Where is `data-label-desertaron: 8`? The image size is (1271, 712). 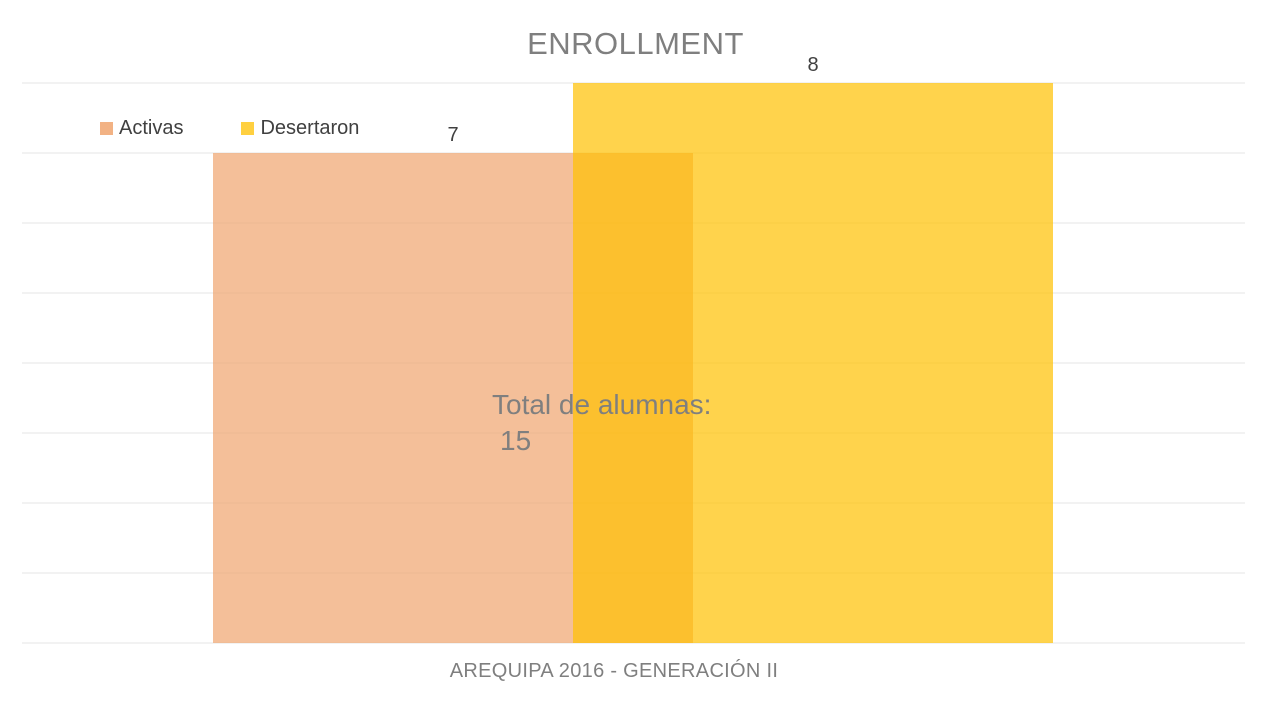
data-label-desertaron: 8 is located at coordinates (812, 65).